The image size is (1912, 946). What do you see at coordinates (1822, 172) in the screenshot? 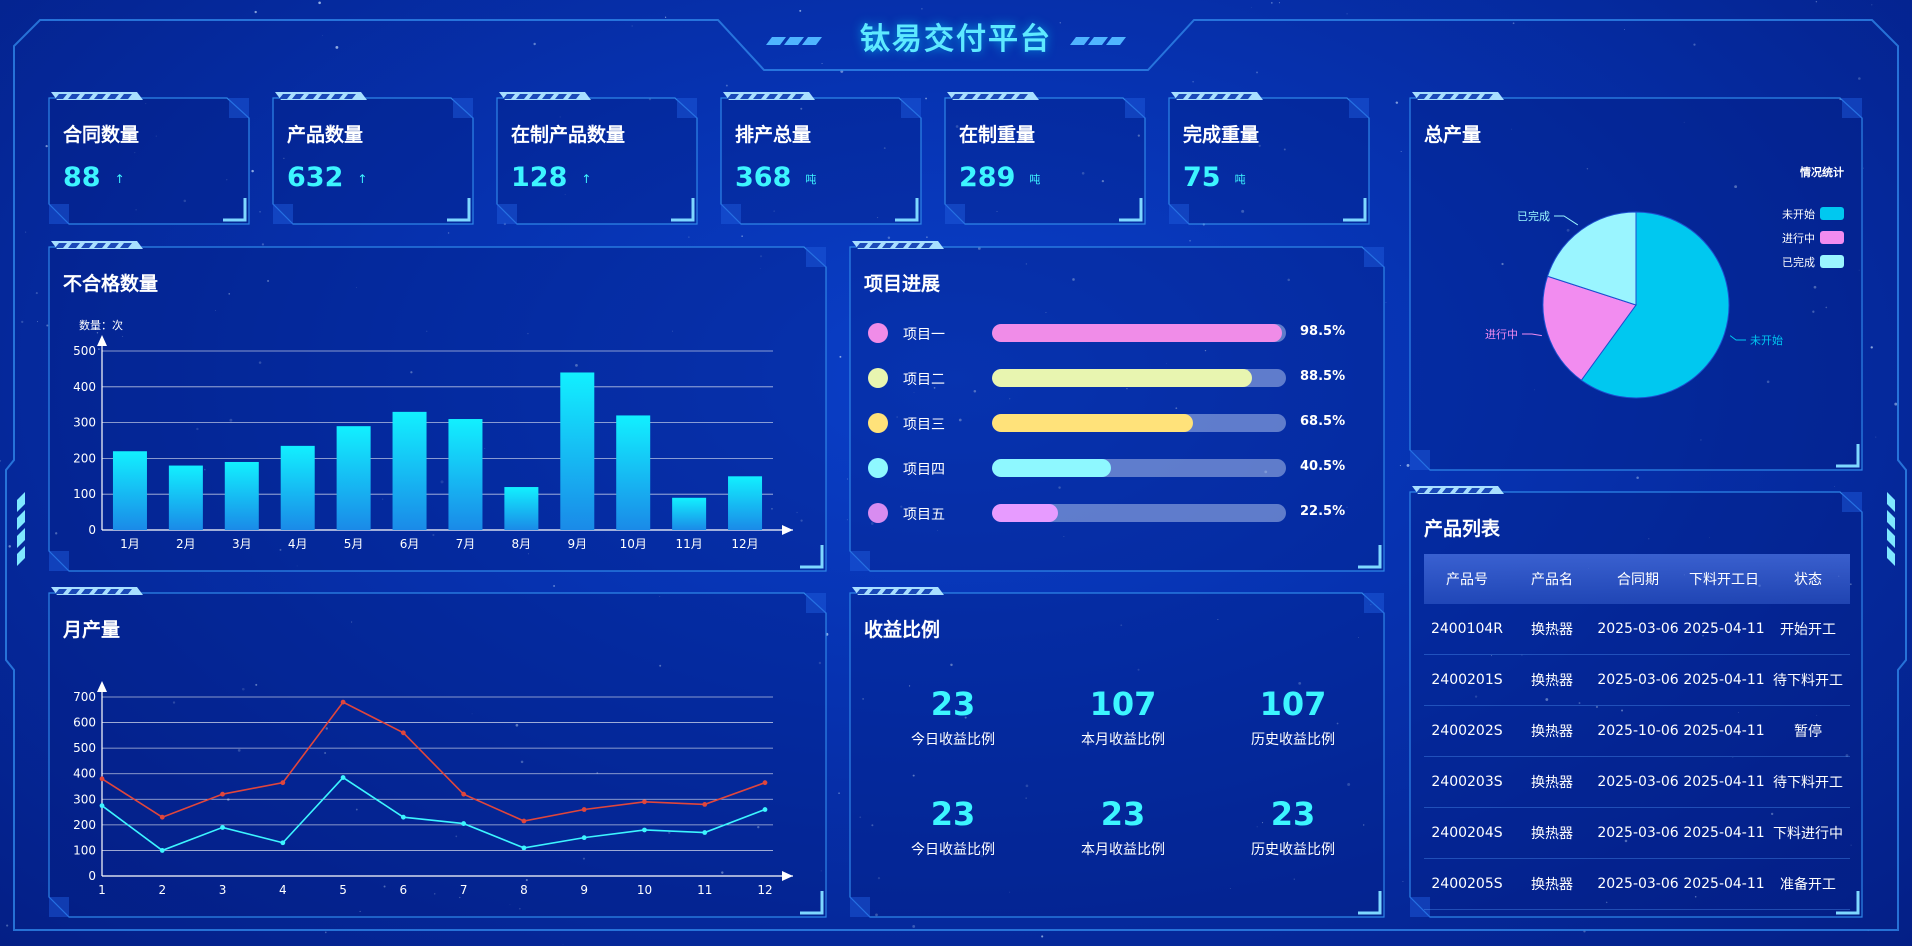
I see `legend-title: 情况统计` at bounding box center [1822, 172].